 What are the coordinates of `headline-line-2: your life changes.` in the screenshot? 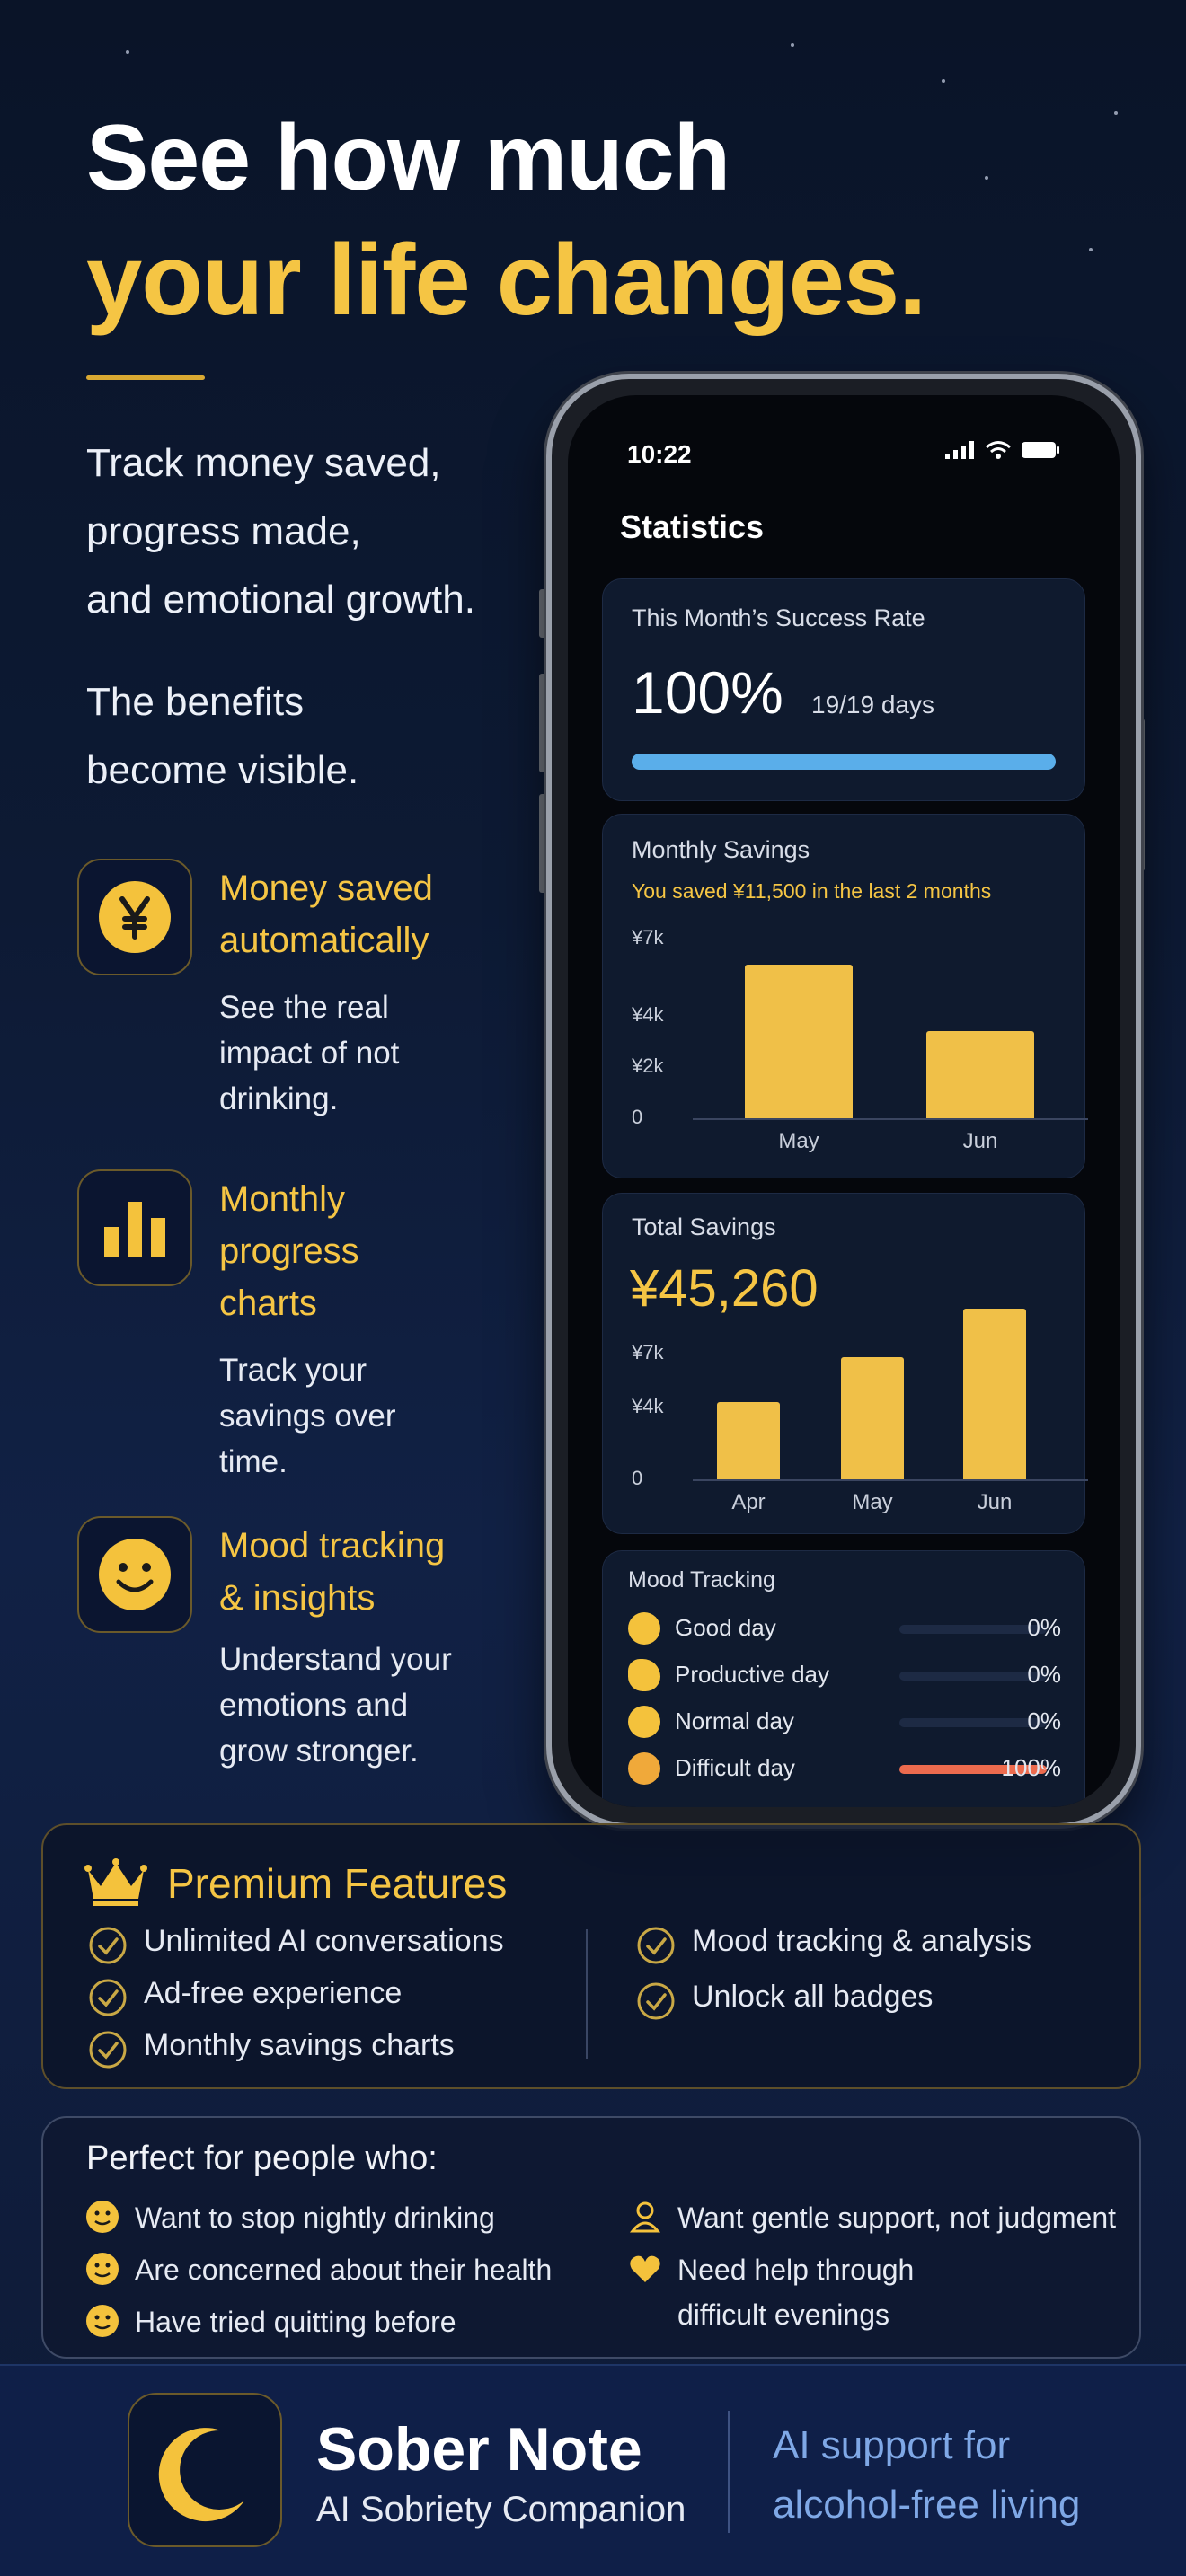 It's located at (506, 280).